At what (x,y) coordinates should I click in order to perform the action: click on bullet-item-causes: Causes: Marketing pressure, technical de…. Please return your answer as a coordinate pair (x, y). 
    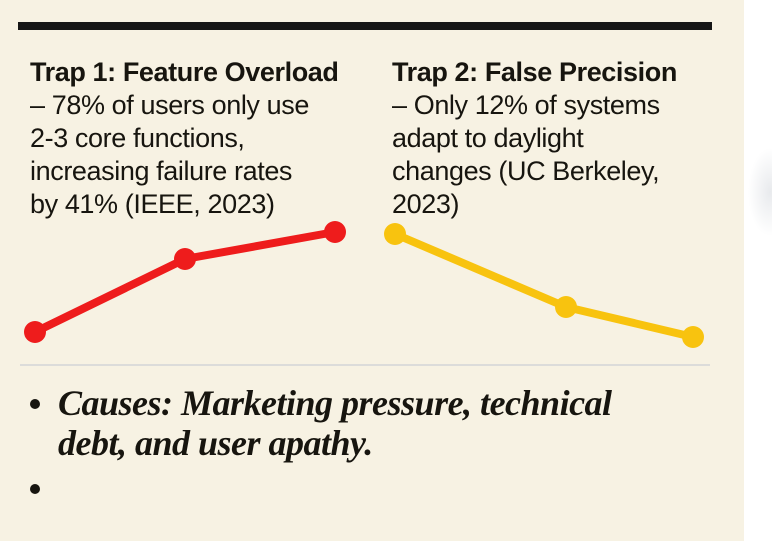
    Looking at the image, I should click on (360, 423).